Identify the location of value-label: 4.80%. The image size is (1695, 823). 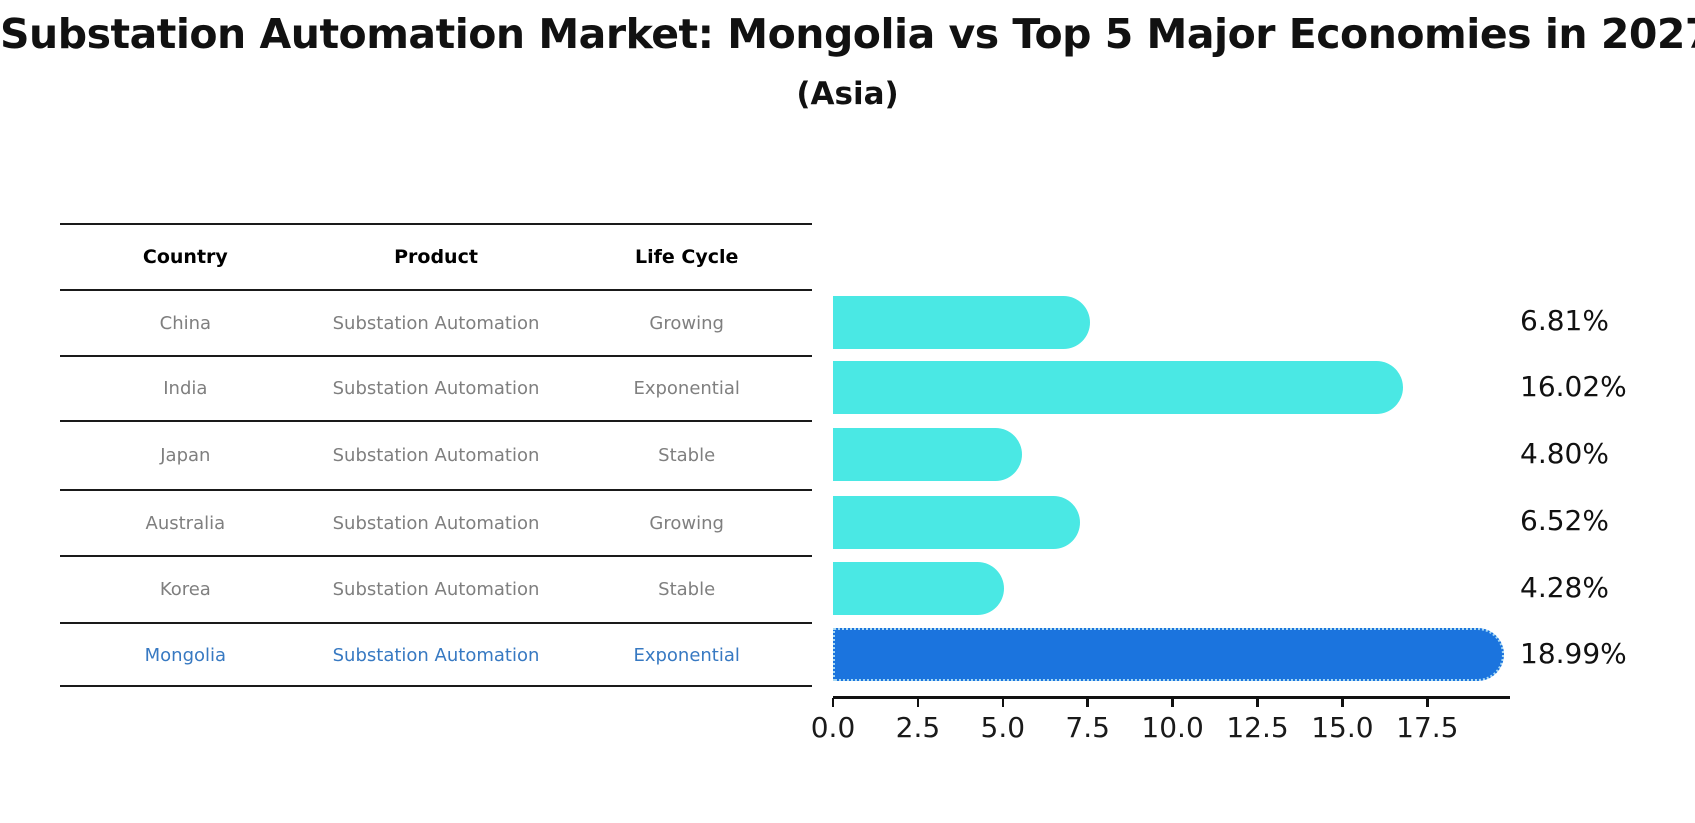
(1564, 453).